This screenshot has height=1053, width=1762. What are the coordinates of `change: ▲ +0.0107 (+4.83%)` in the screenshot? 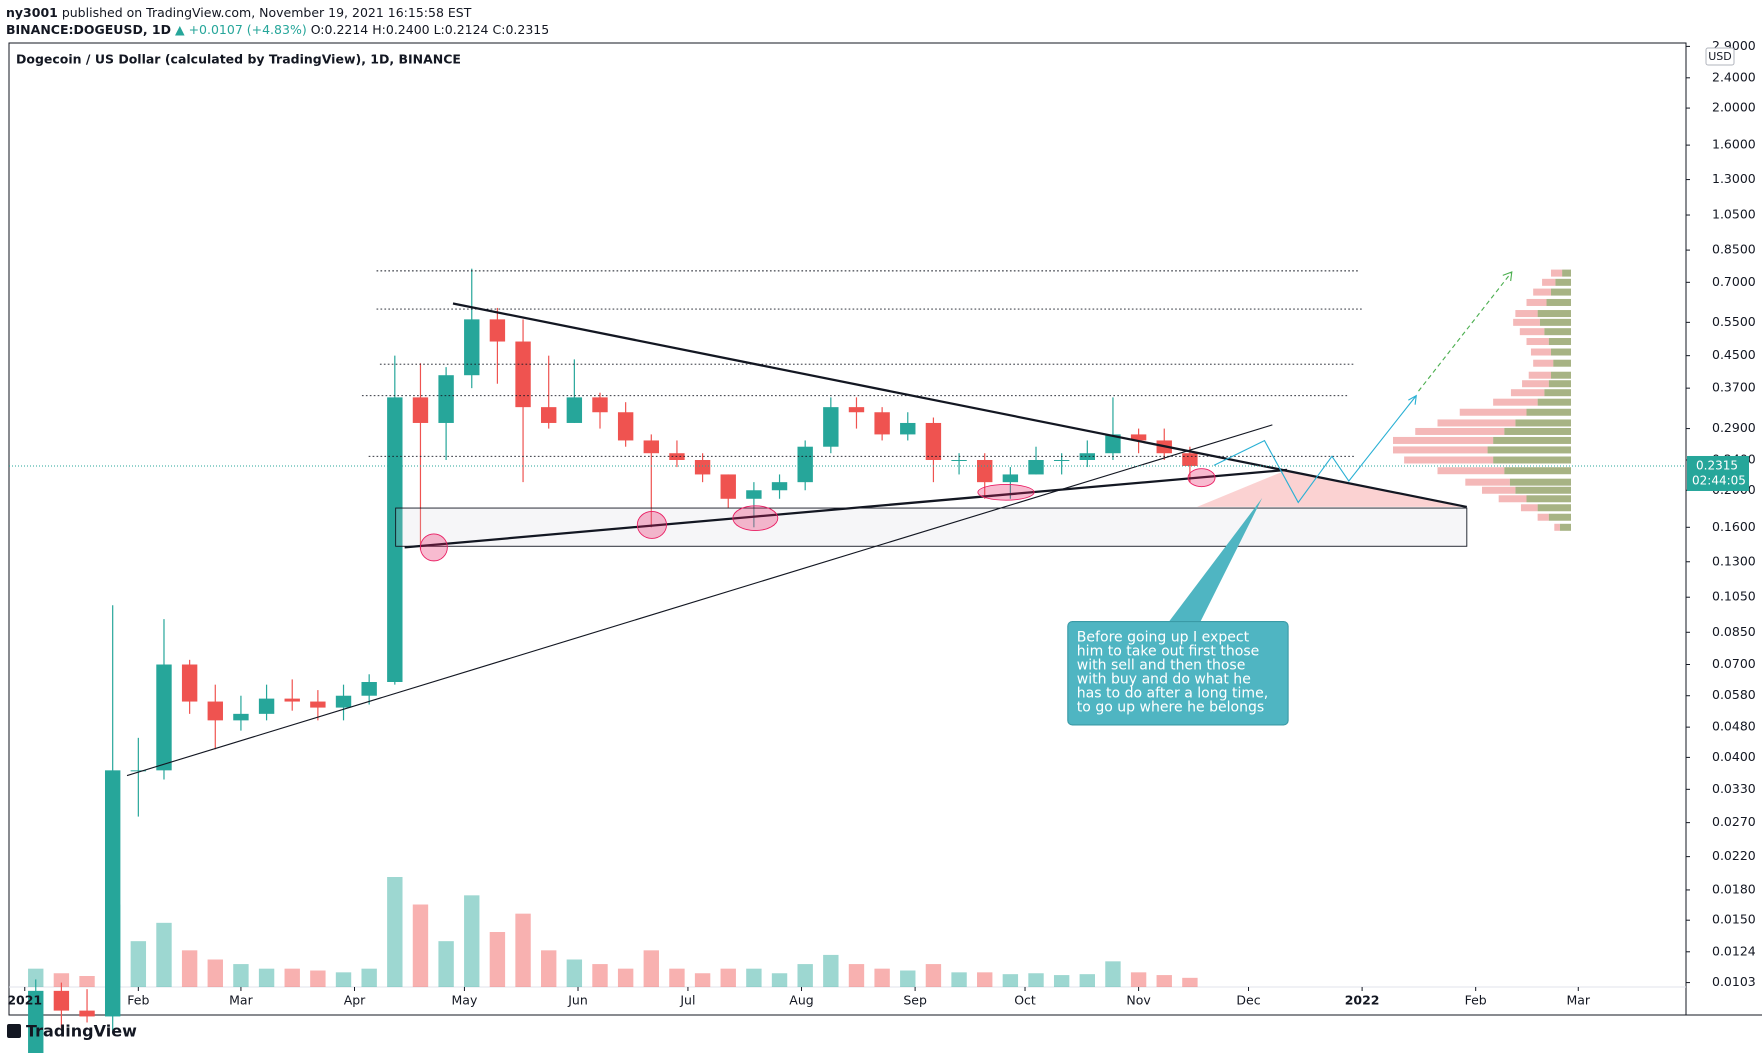 It's located at (241, 29).